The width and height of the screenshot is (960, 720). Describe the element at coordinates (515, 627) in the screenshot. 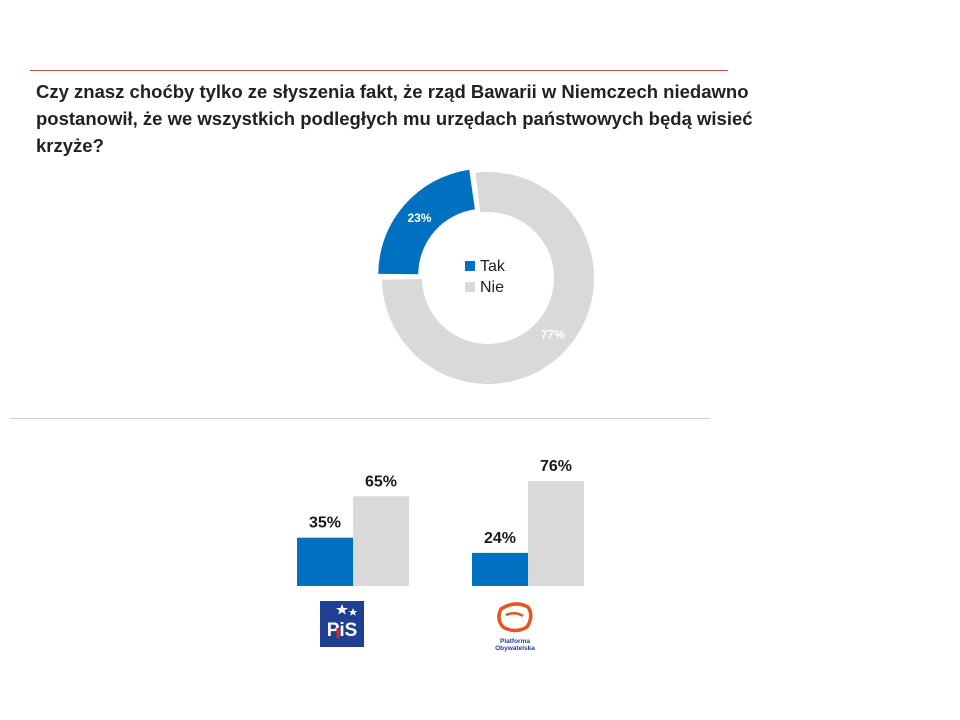

I see `po-logo: Platforma Obywatelska` at that location.